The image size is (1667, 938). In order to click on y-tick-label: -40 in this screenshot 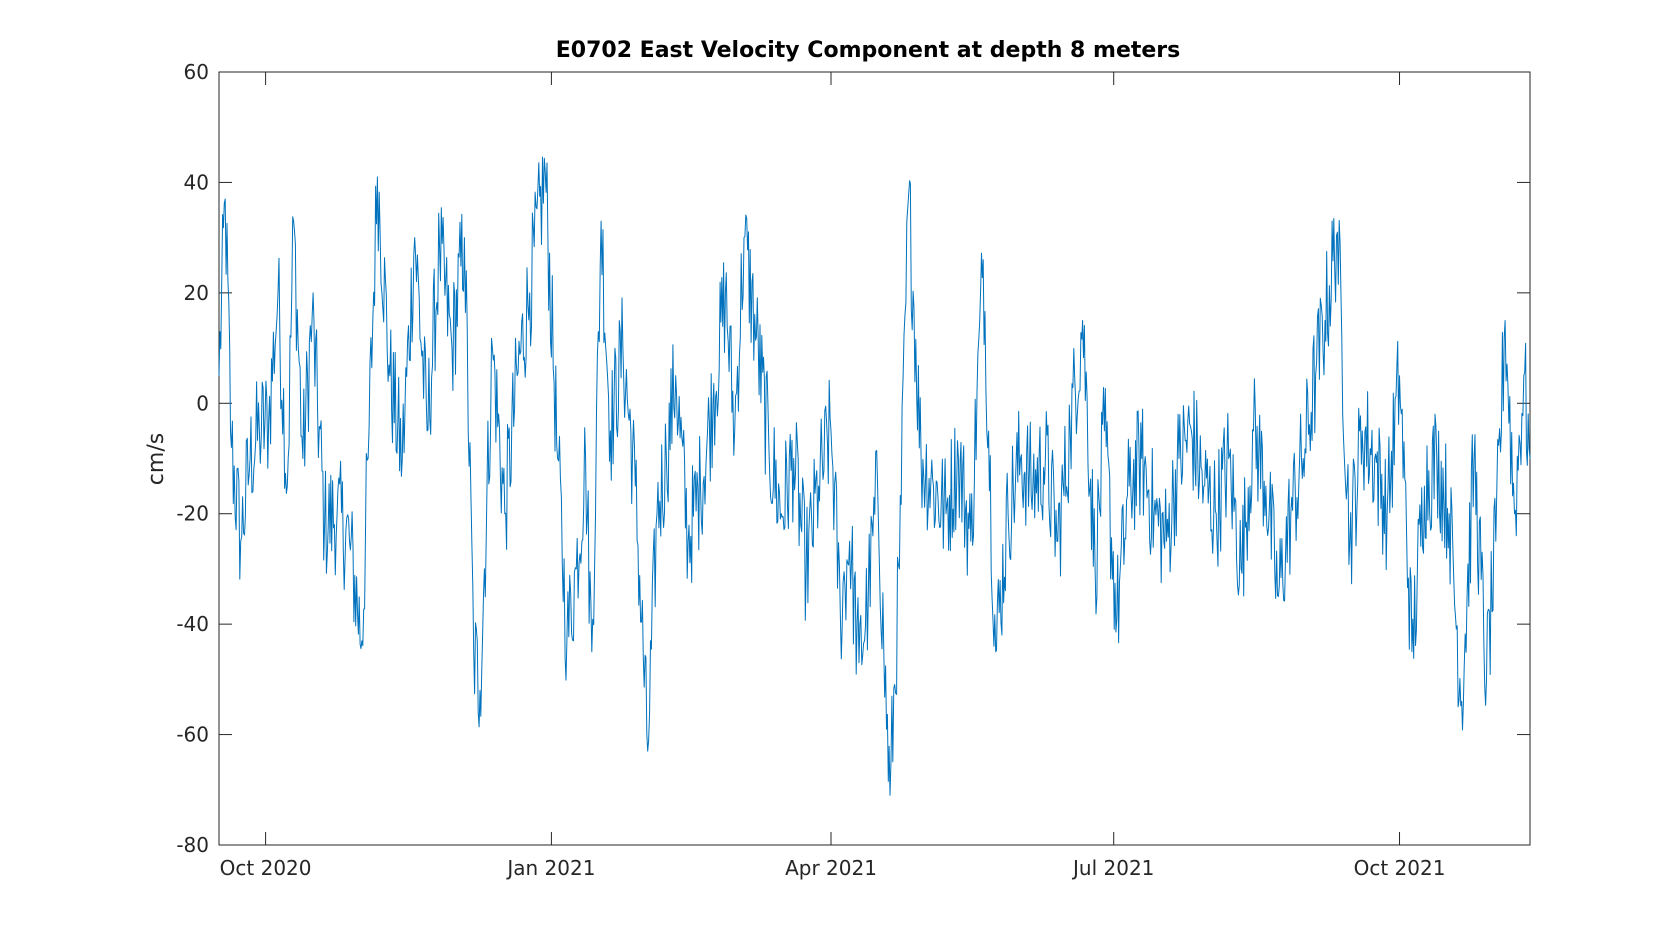, I will do `click(192, 624)`.